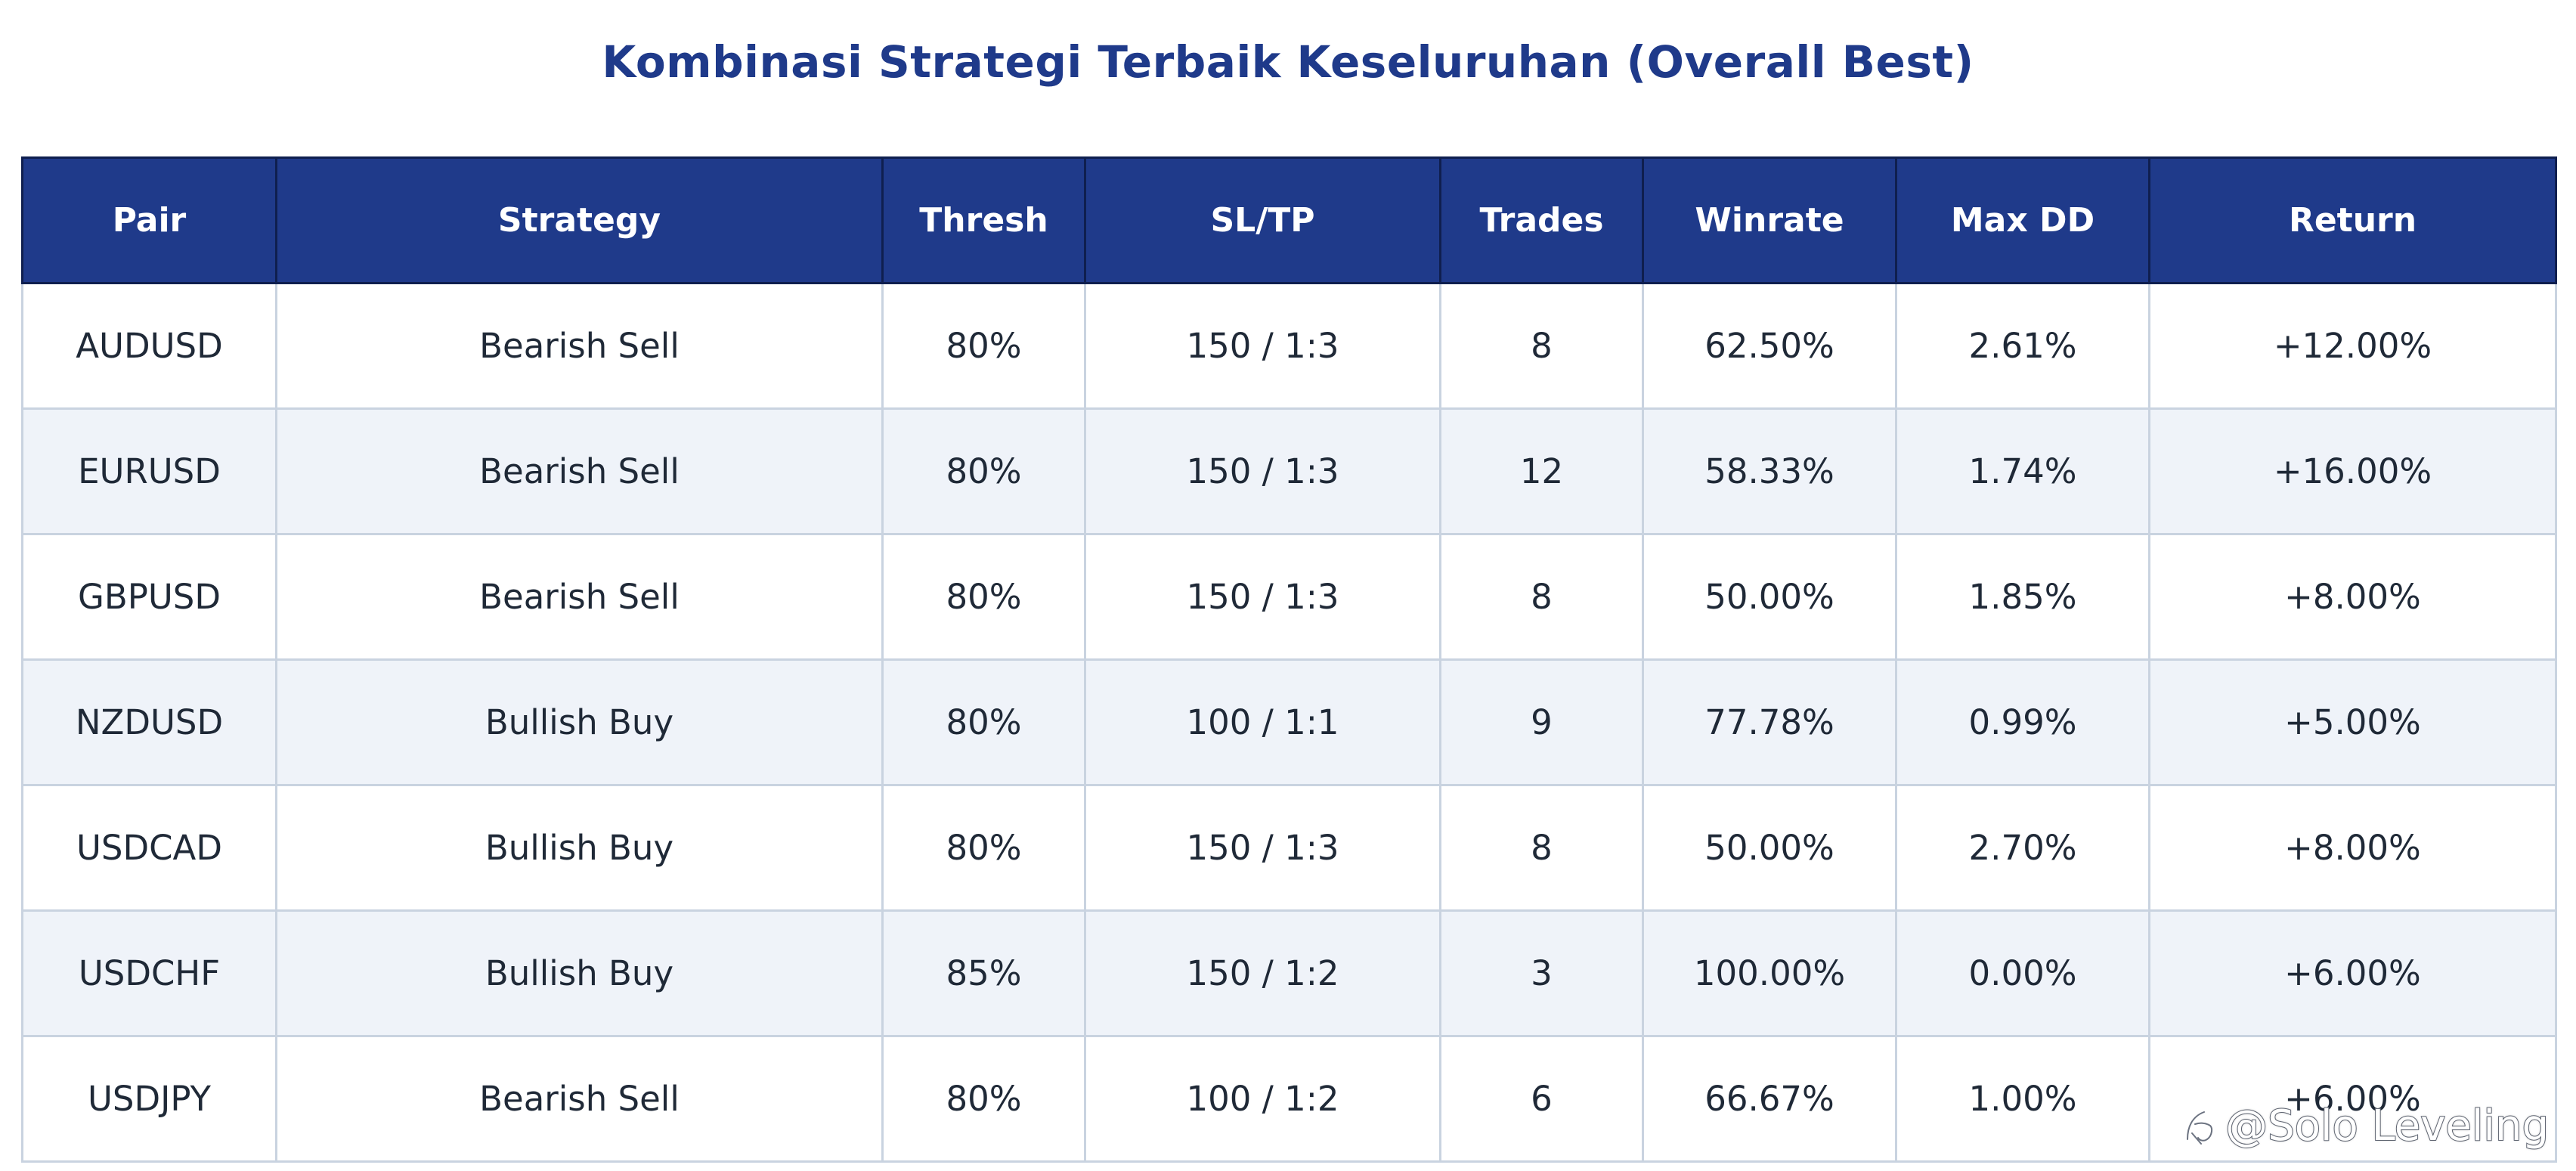 This screenshot has height=1171, width=2576. What do you see at coordinates (2023, 1099) in the screenshot?
I see `cell-max-dd: 1.00%` at bounding box center [2023, 1099].